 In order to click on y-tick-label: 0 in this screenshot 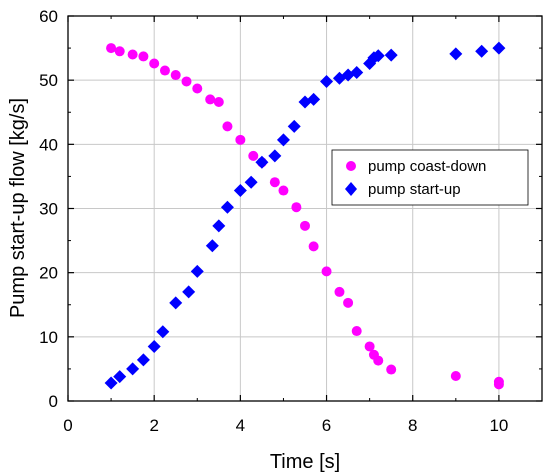, I will do `click(53, 401)`.